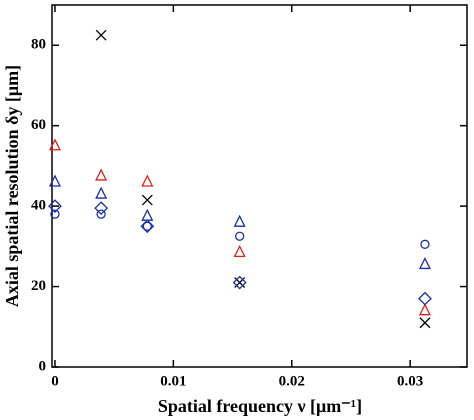 The height and width of the screenshot is (420, 474). Describe the element at coordinates (173, 381) in the screenshot. I see `x-tick-label: 0.01` at that location.